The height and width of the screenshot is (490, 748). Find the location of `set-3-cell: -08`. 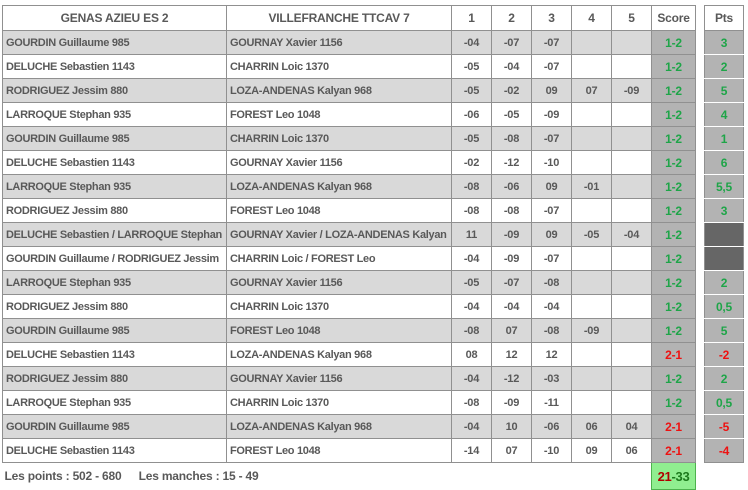

set-3-cell: -08 is located at coordinates (551, 330).